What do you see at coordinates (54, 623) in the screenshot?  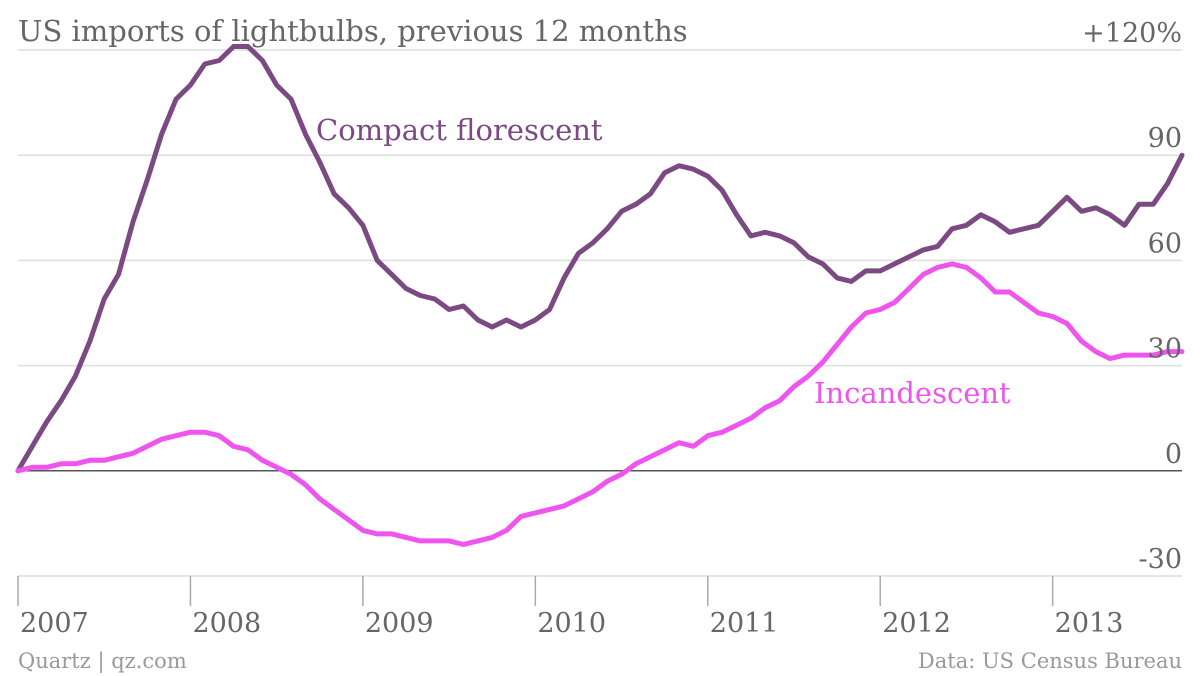 I see `x-tick-label: 2007` at bounding box center [54, 623].